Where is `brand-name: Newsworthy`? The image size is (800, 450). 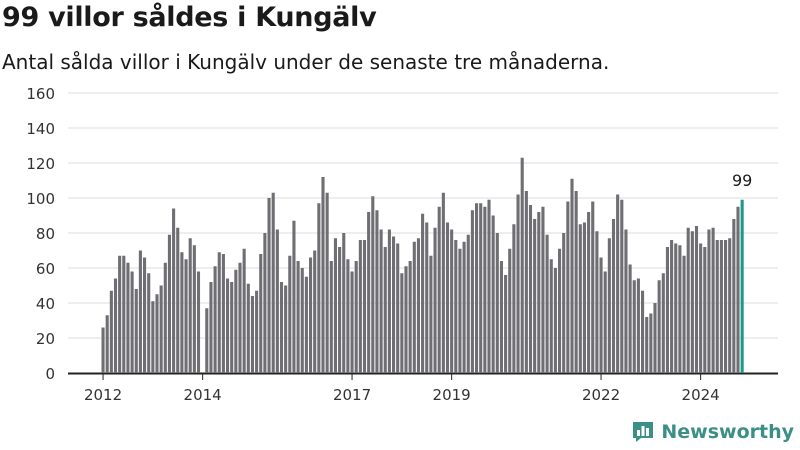
brand-name: Newsworthy is located at coordinates (727, 432).